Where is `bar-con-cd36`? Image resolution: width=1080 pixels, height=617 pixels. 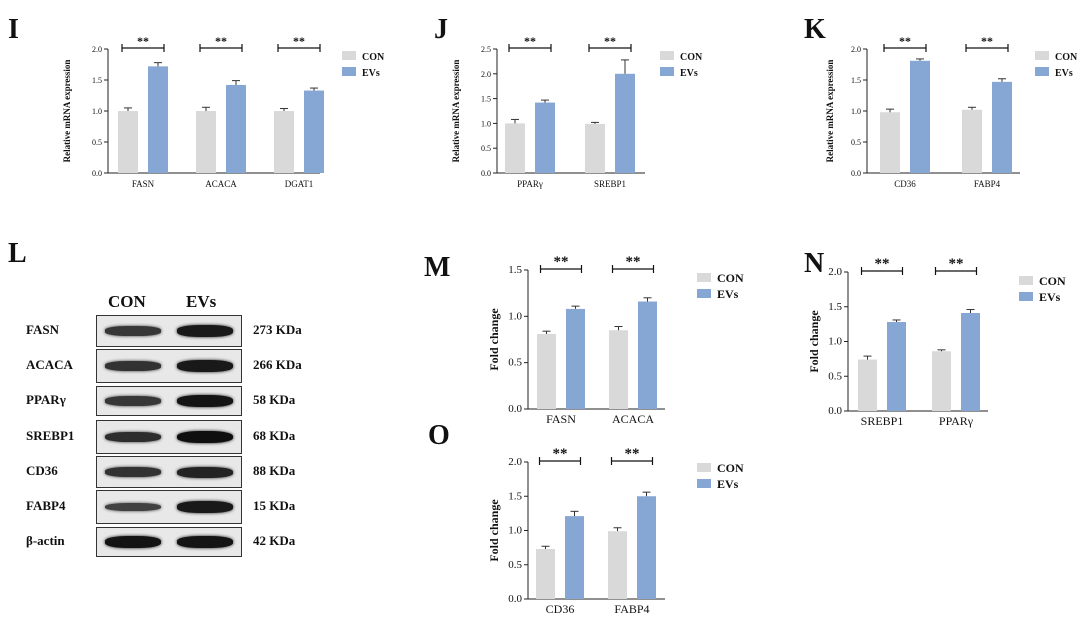 bar-con-cd36 is located at coordinates (545, 573).